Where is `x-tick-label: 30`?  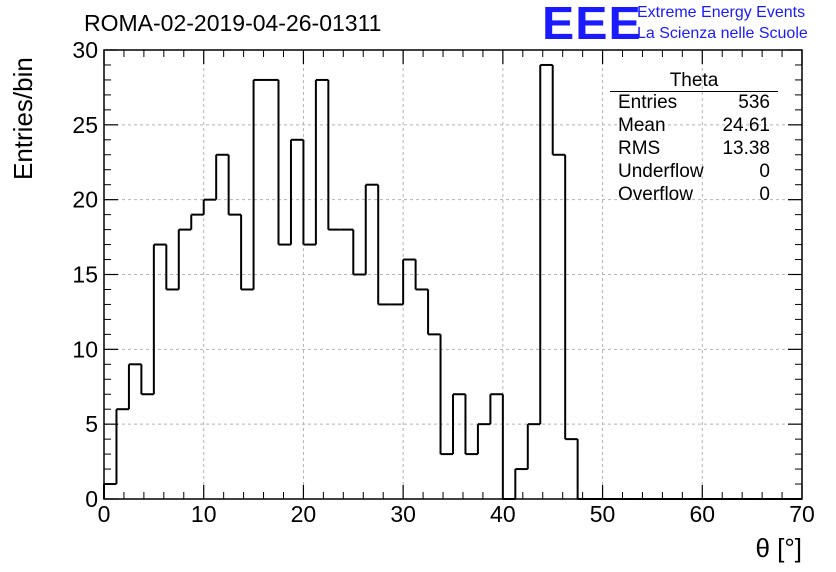 x-tick-label: 30 is located at coordinates (403, 514).